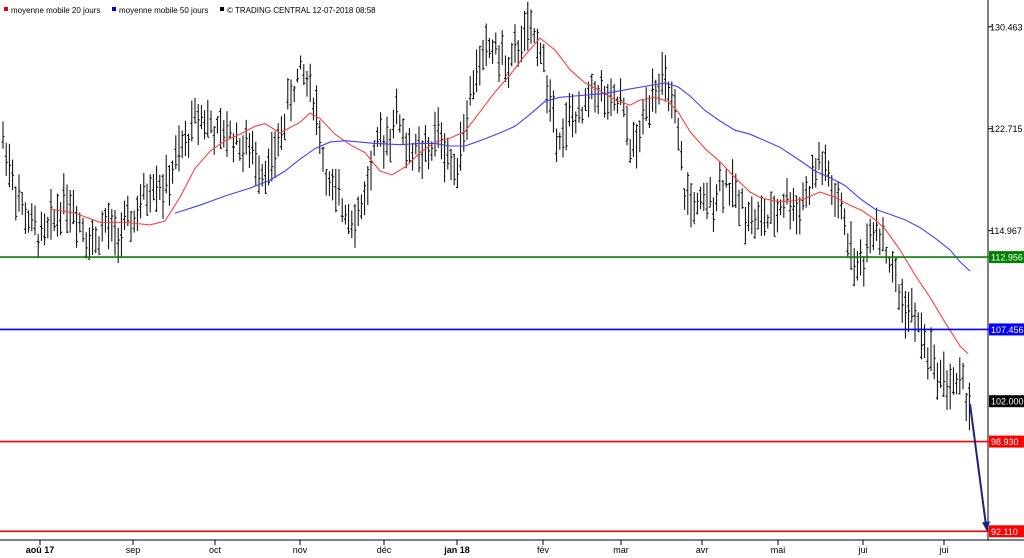 The image size is (1024, 558). Describe the element at coordinates (862, 550) in the screenshot. I see `x-tick-label: jui` at that location.